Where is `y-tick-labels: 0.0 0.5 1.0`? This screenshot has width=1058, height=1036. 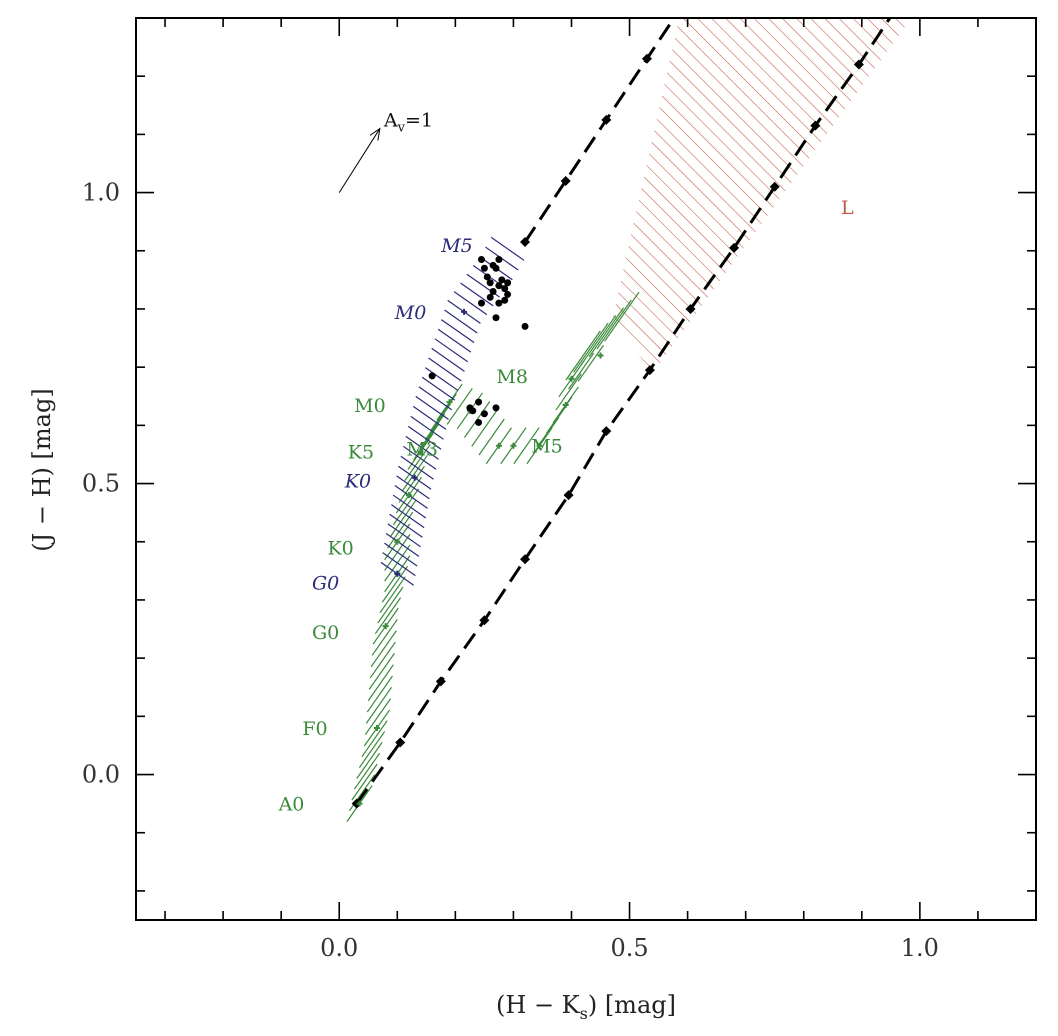 y-tick-labels: 0.0 0.5 1.0 is located at coordinates (101, 484).